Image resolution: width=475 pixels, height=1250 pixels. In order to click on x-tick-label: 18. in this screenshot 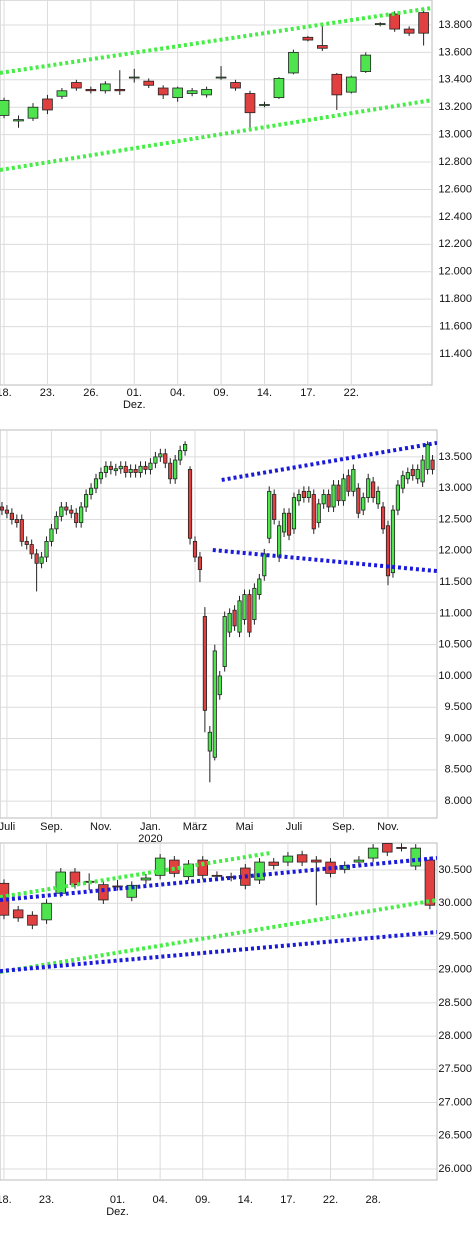, I will do `click(6, 393)`.